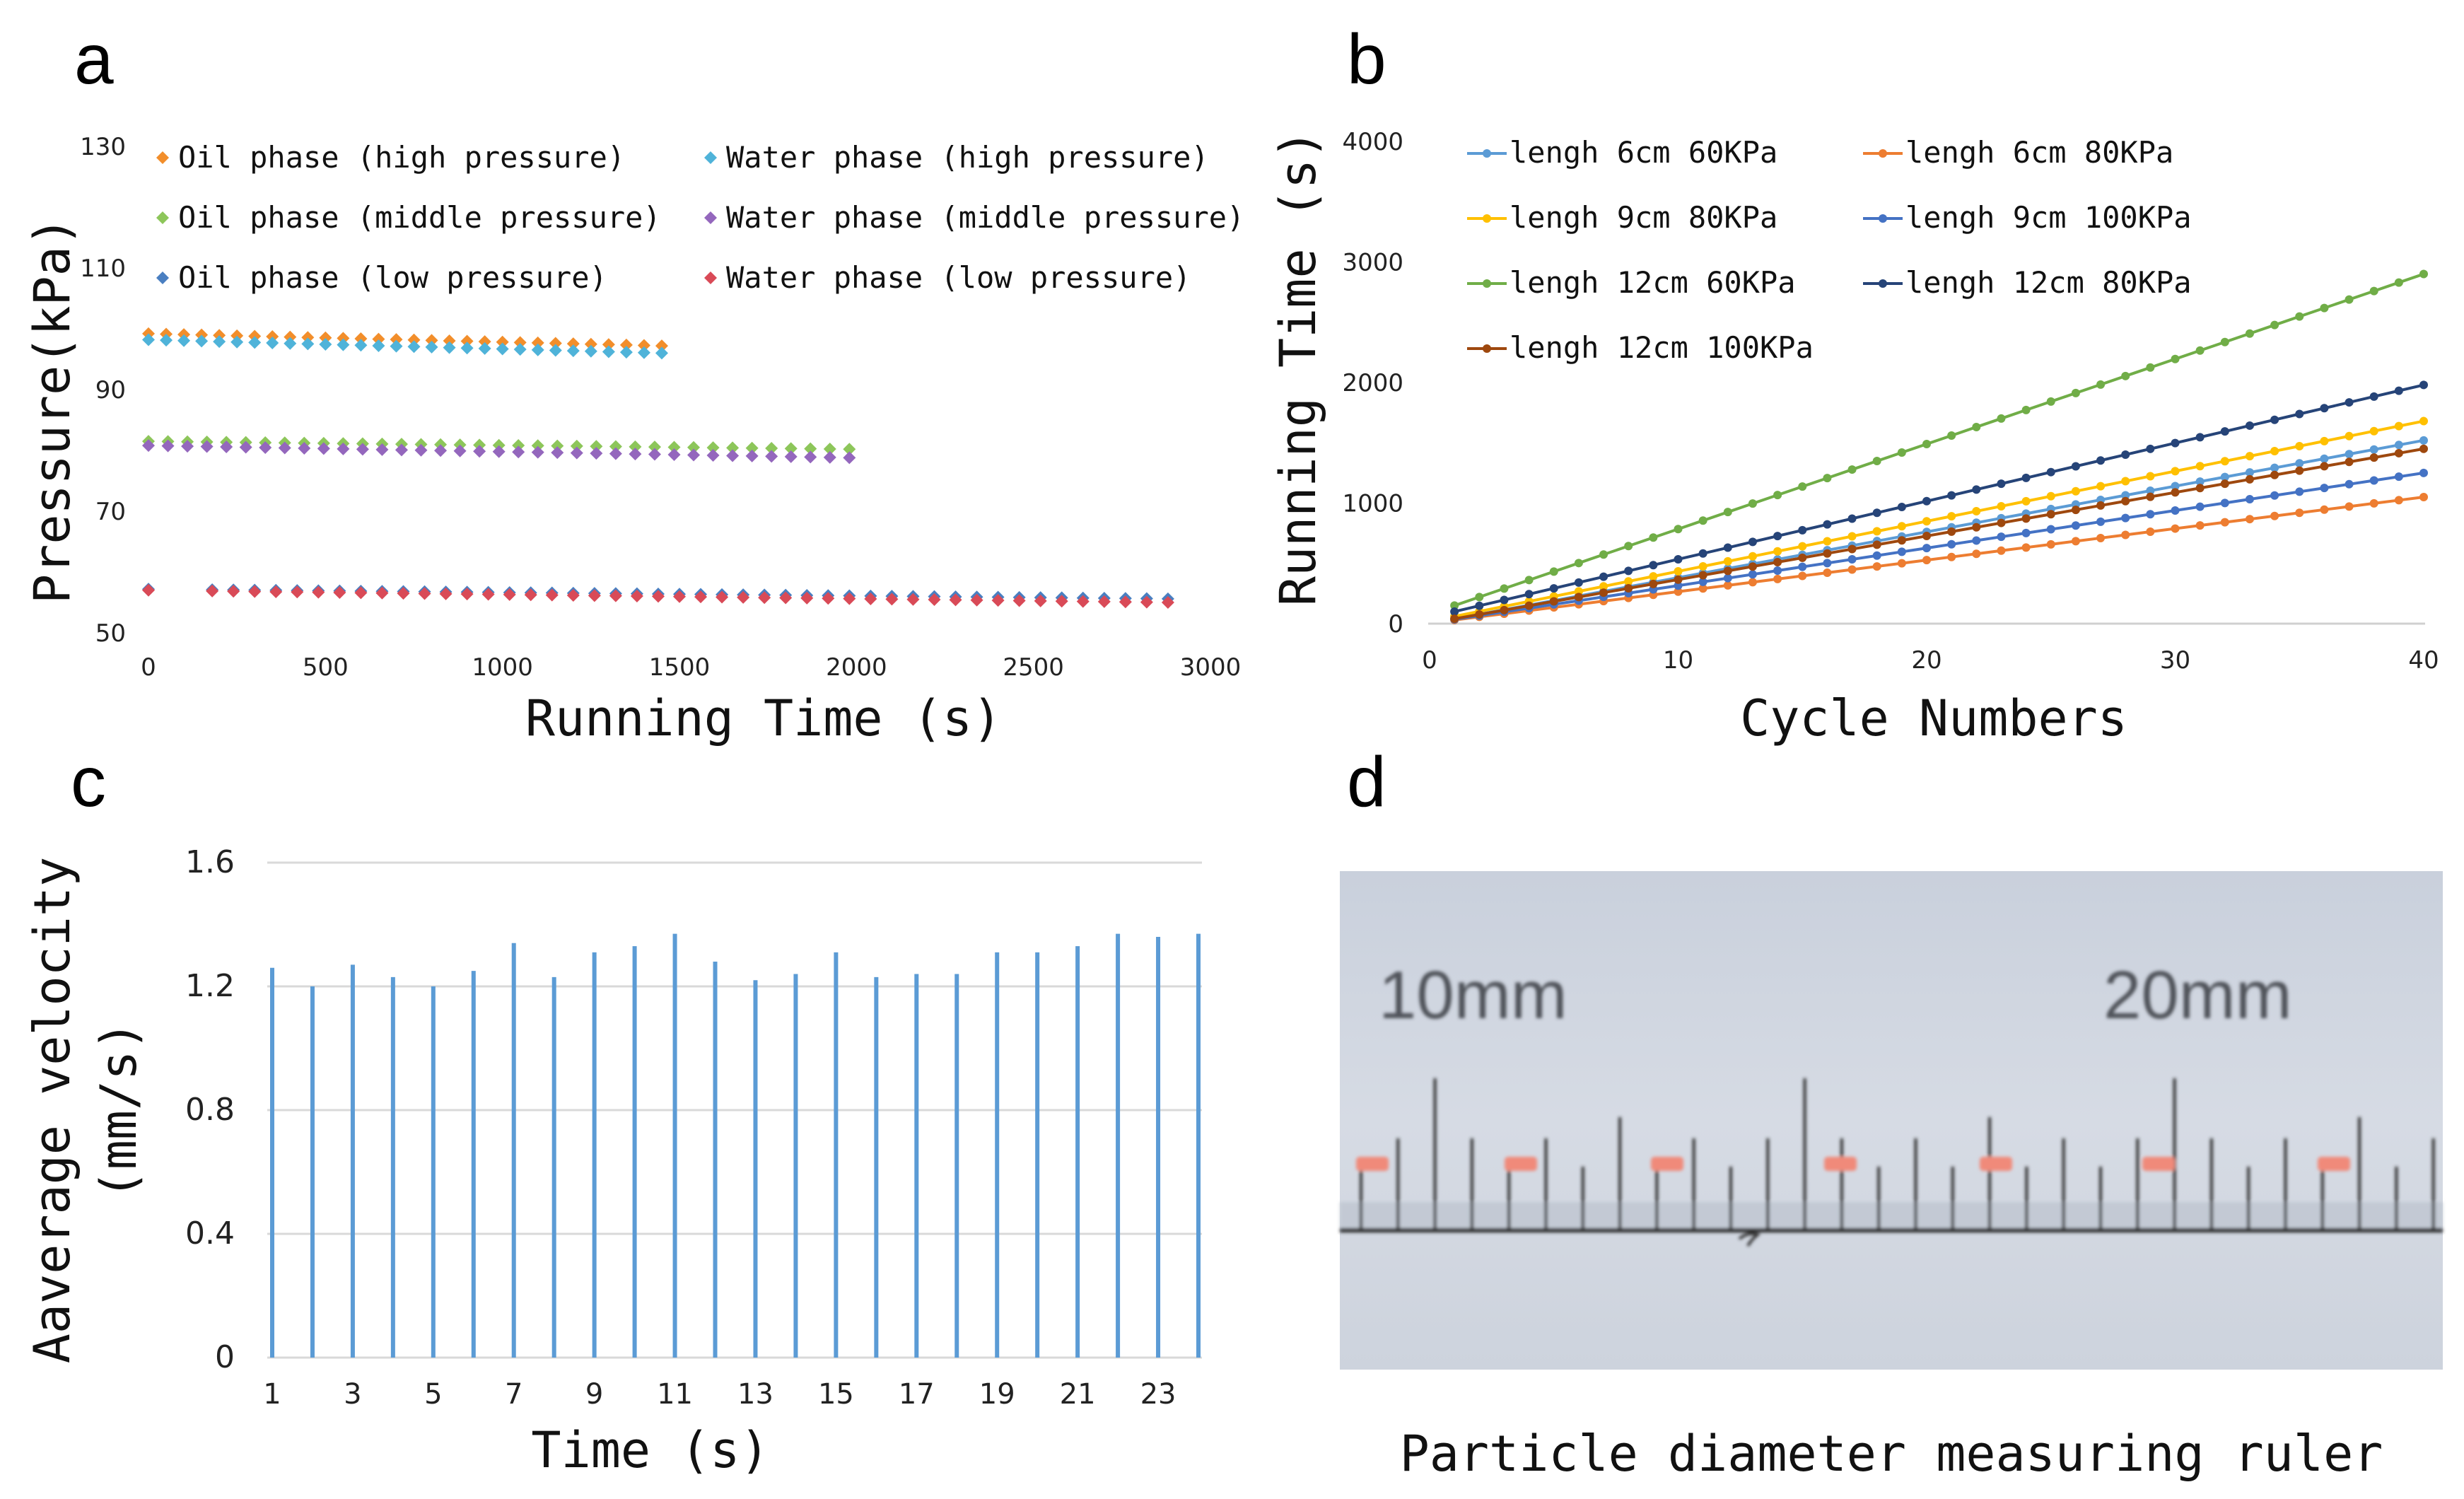  I want to click on panel-a-y-tick-label: 50, so click(110, 633).